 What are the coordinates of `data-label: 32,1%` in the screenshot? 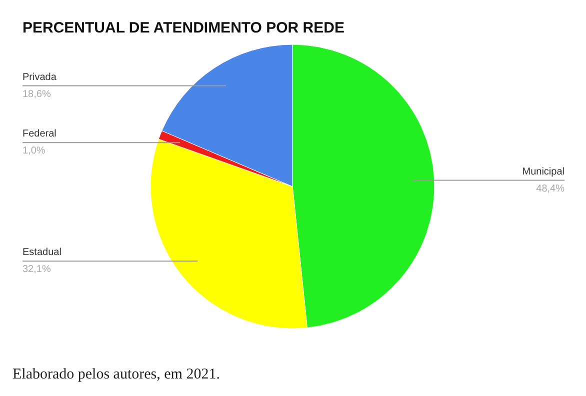 It's located at (36, 270).